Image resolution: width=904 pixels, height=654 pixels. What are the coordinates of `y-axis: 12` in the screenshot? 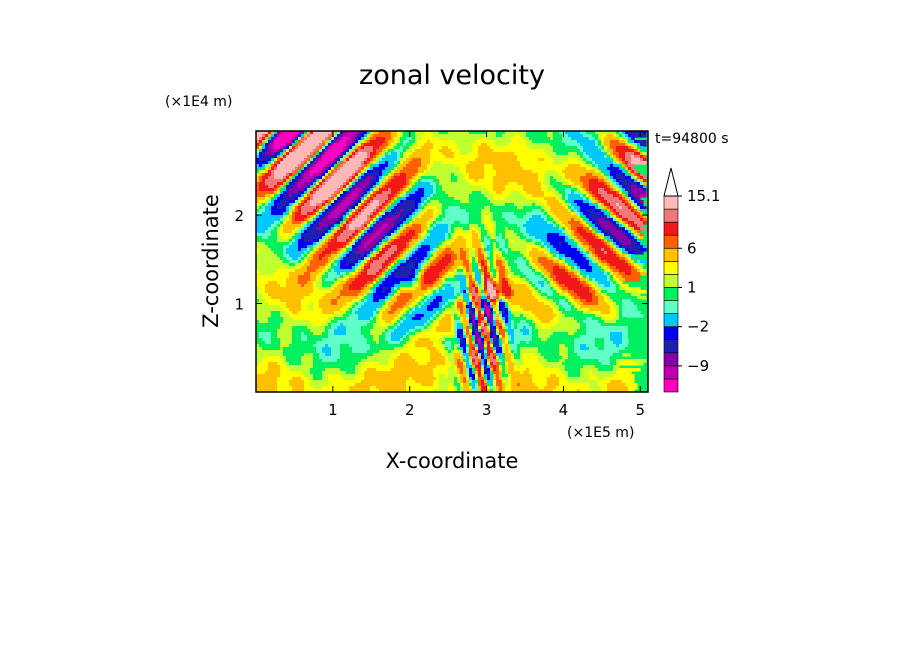 It's located at (441, 260).